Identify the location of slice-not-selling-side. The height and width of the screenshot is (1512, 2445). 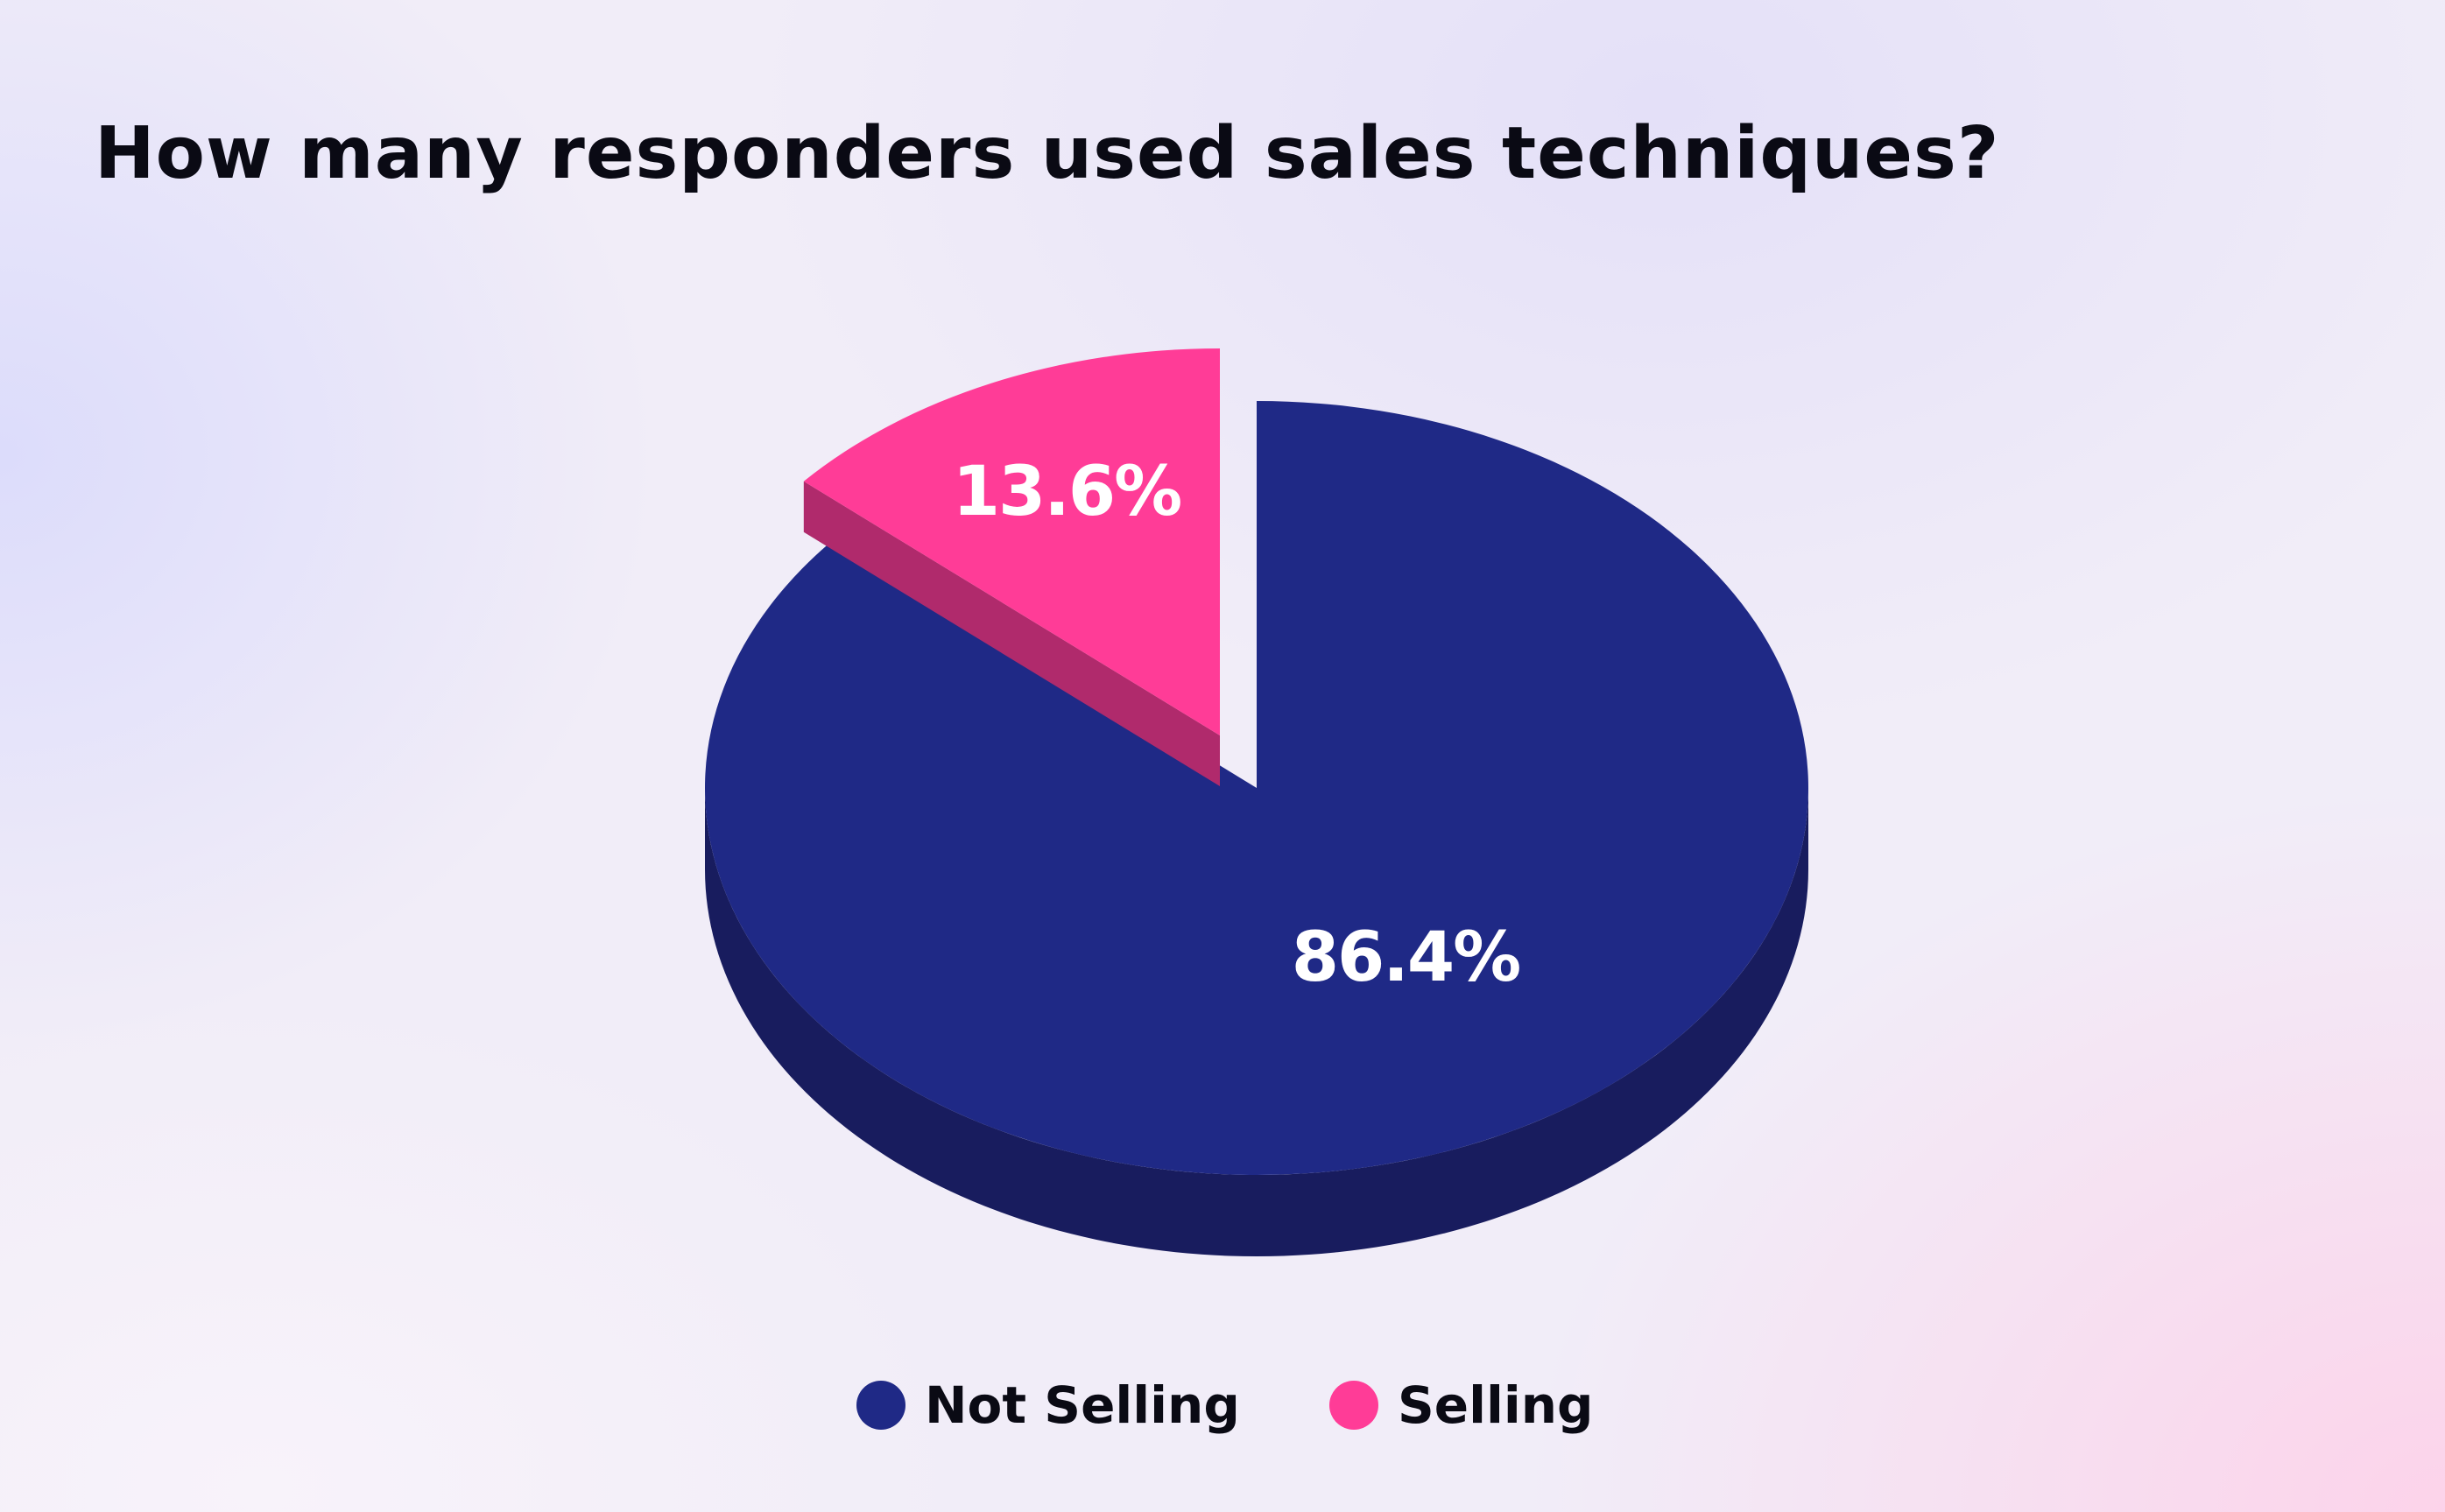
(1256, 1022).